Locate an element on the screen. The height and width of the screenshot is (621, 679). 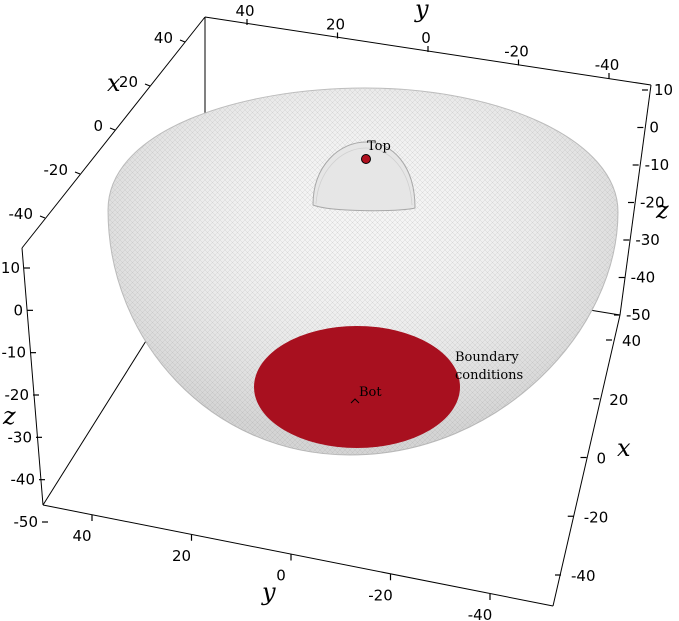
top-y-tick-label: 0 is located at coordinates (426, 38).